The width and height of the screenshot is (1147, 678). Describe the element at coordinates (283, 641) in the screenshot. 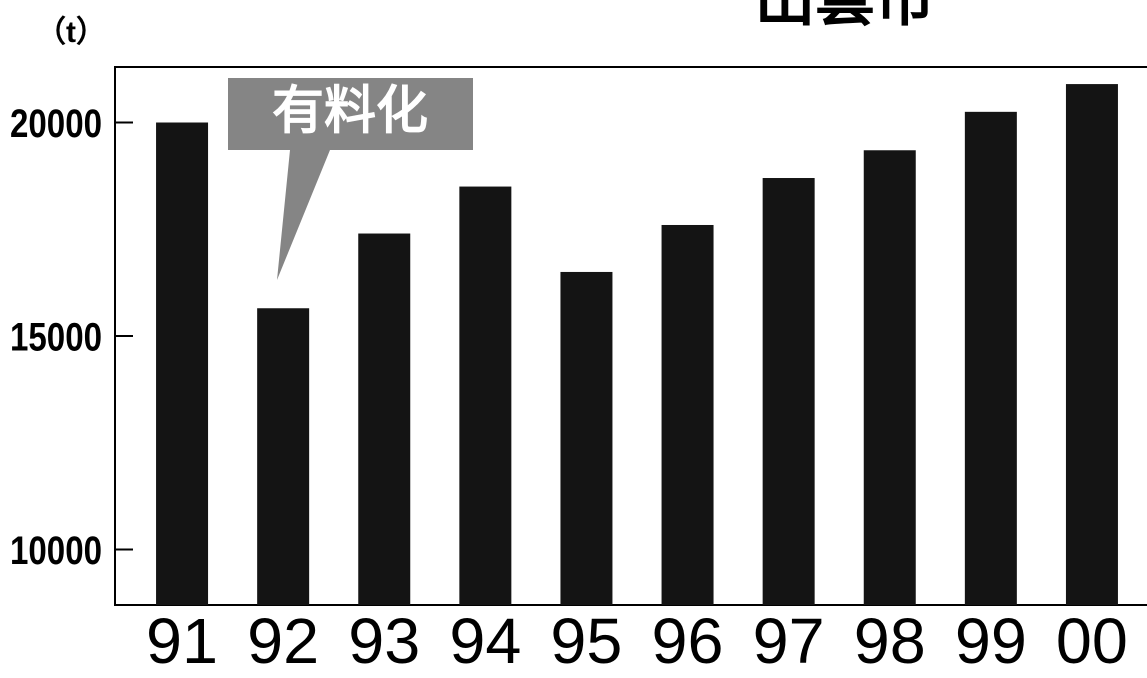

I see `x-tick-label: 92` at that location.